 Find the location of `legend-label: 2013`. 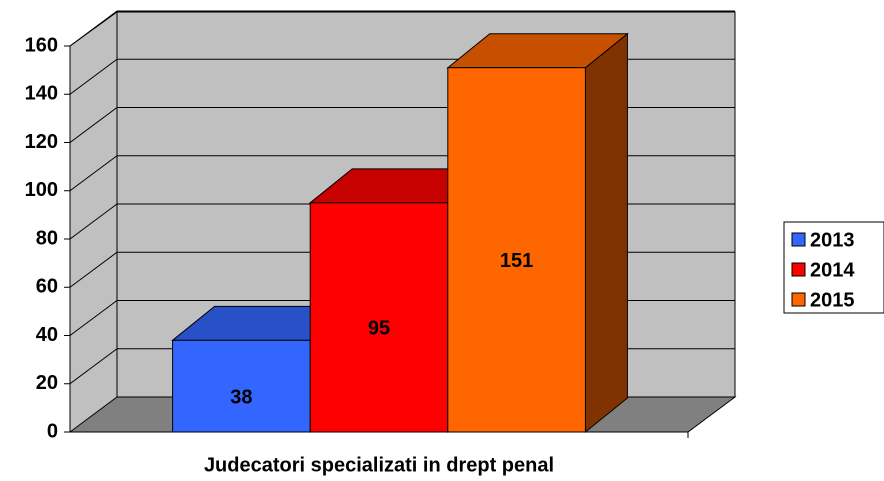

legend-label: 2013 is located at coordinates (832, 240).